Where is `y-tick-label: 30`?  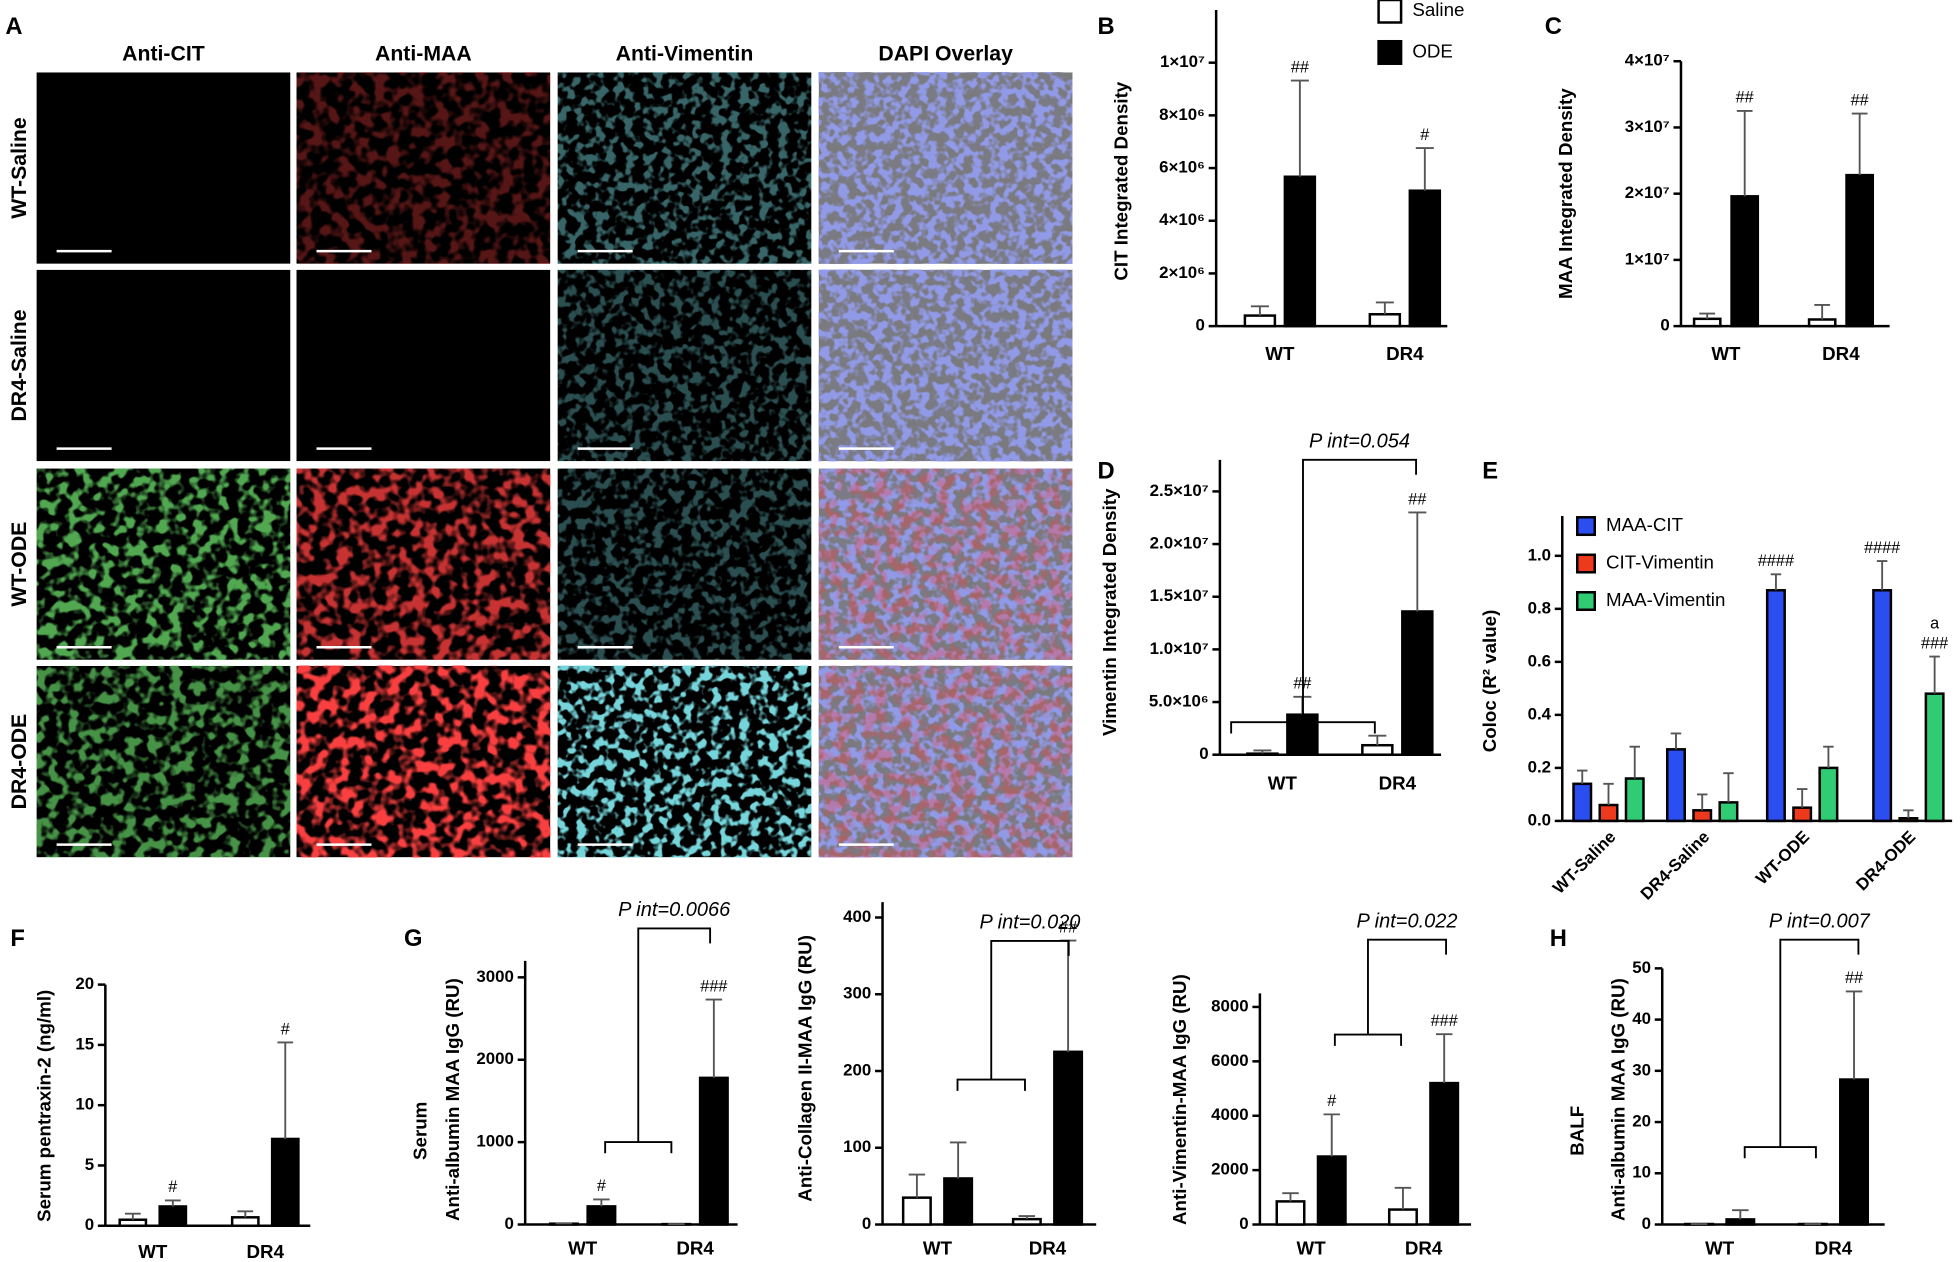
y-tick-label: 30 is located at coordinates (1641, 1069).